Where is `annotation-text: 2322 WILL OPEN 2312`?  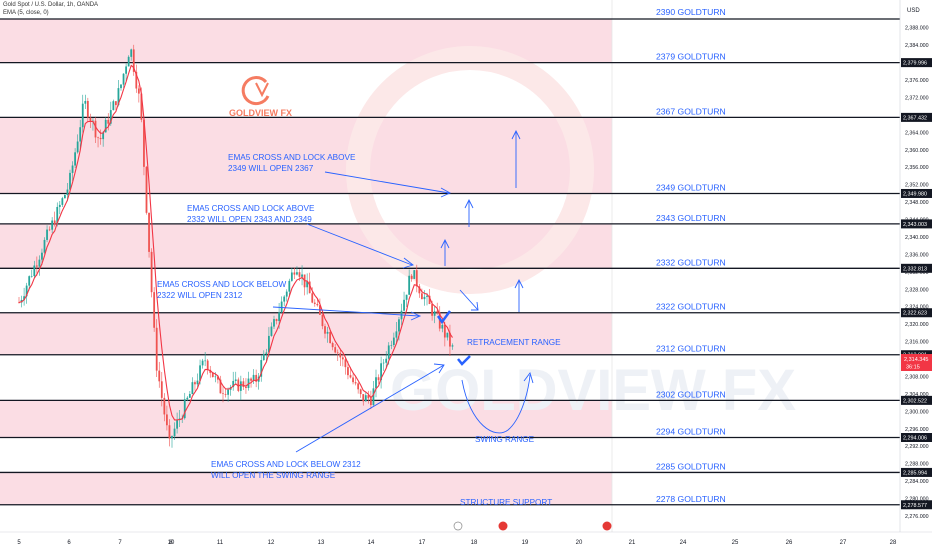 annotation-text: 2322 WILL OPEN 2312 is located at coordinates (200, 295).